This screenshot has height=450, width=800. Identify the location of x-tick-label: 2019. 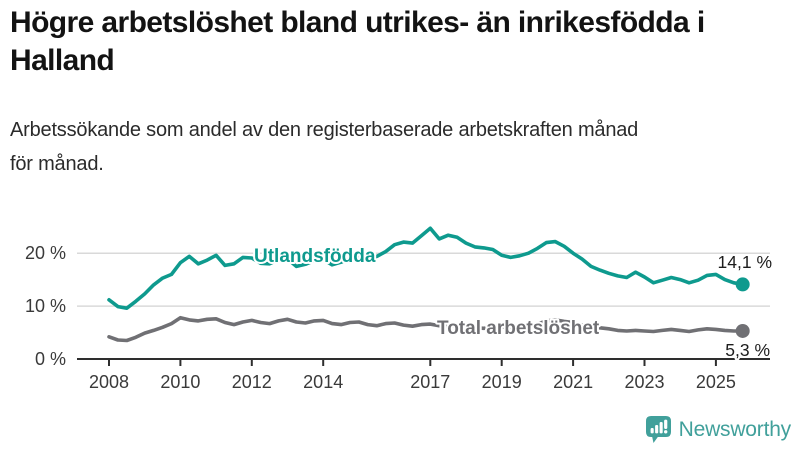
(502, 382).